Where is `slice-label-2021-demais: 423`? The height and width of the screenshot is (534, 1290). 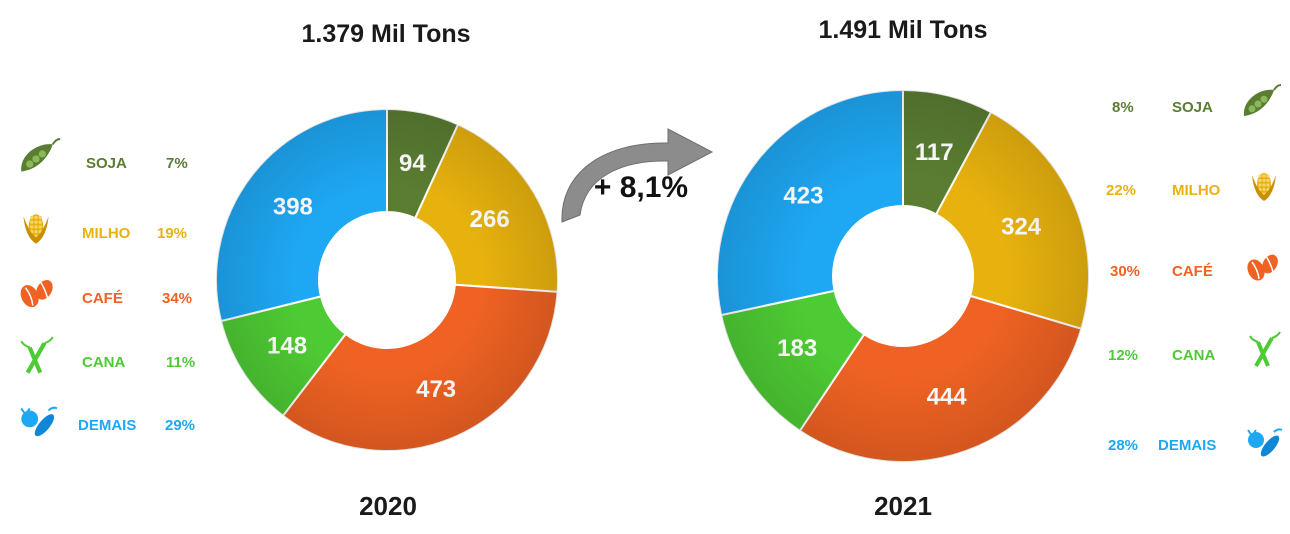 slice-label-2021-demais: 423 is located at coordinates (803, 196).